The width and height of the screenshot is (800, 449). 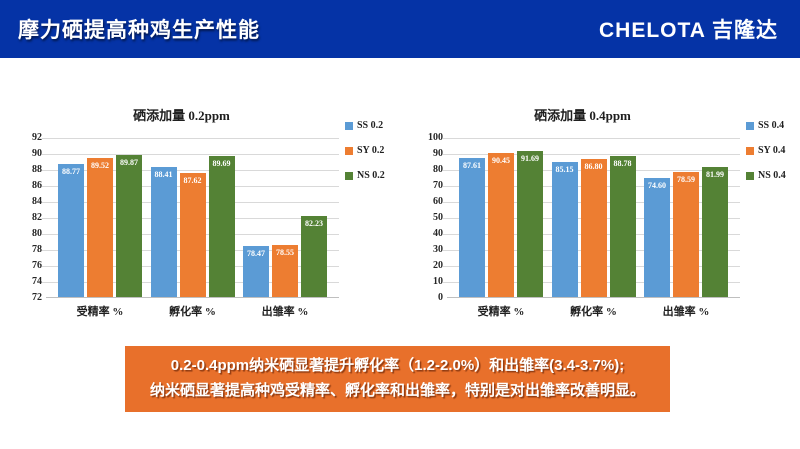 I want to click on y-tick-label: 90, so click(x=37, y=153).